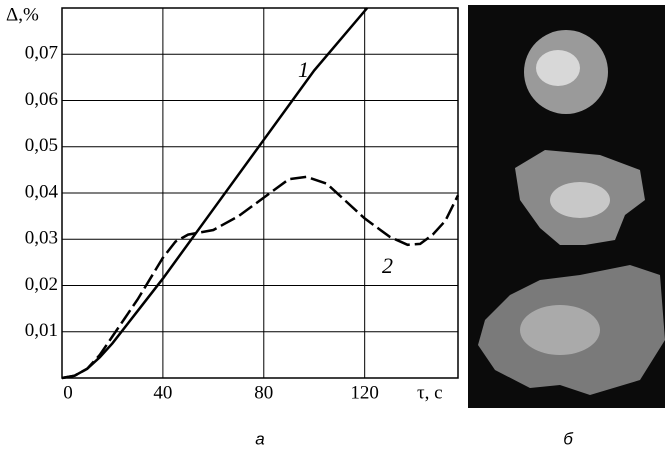  Describe the element at coordinates (68, 392) in the screenshot. I see `x-tick-label: 0` at that location.